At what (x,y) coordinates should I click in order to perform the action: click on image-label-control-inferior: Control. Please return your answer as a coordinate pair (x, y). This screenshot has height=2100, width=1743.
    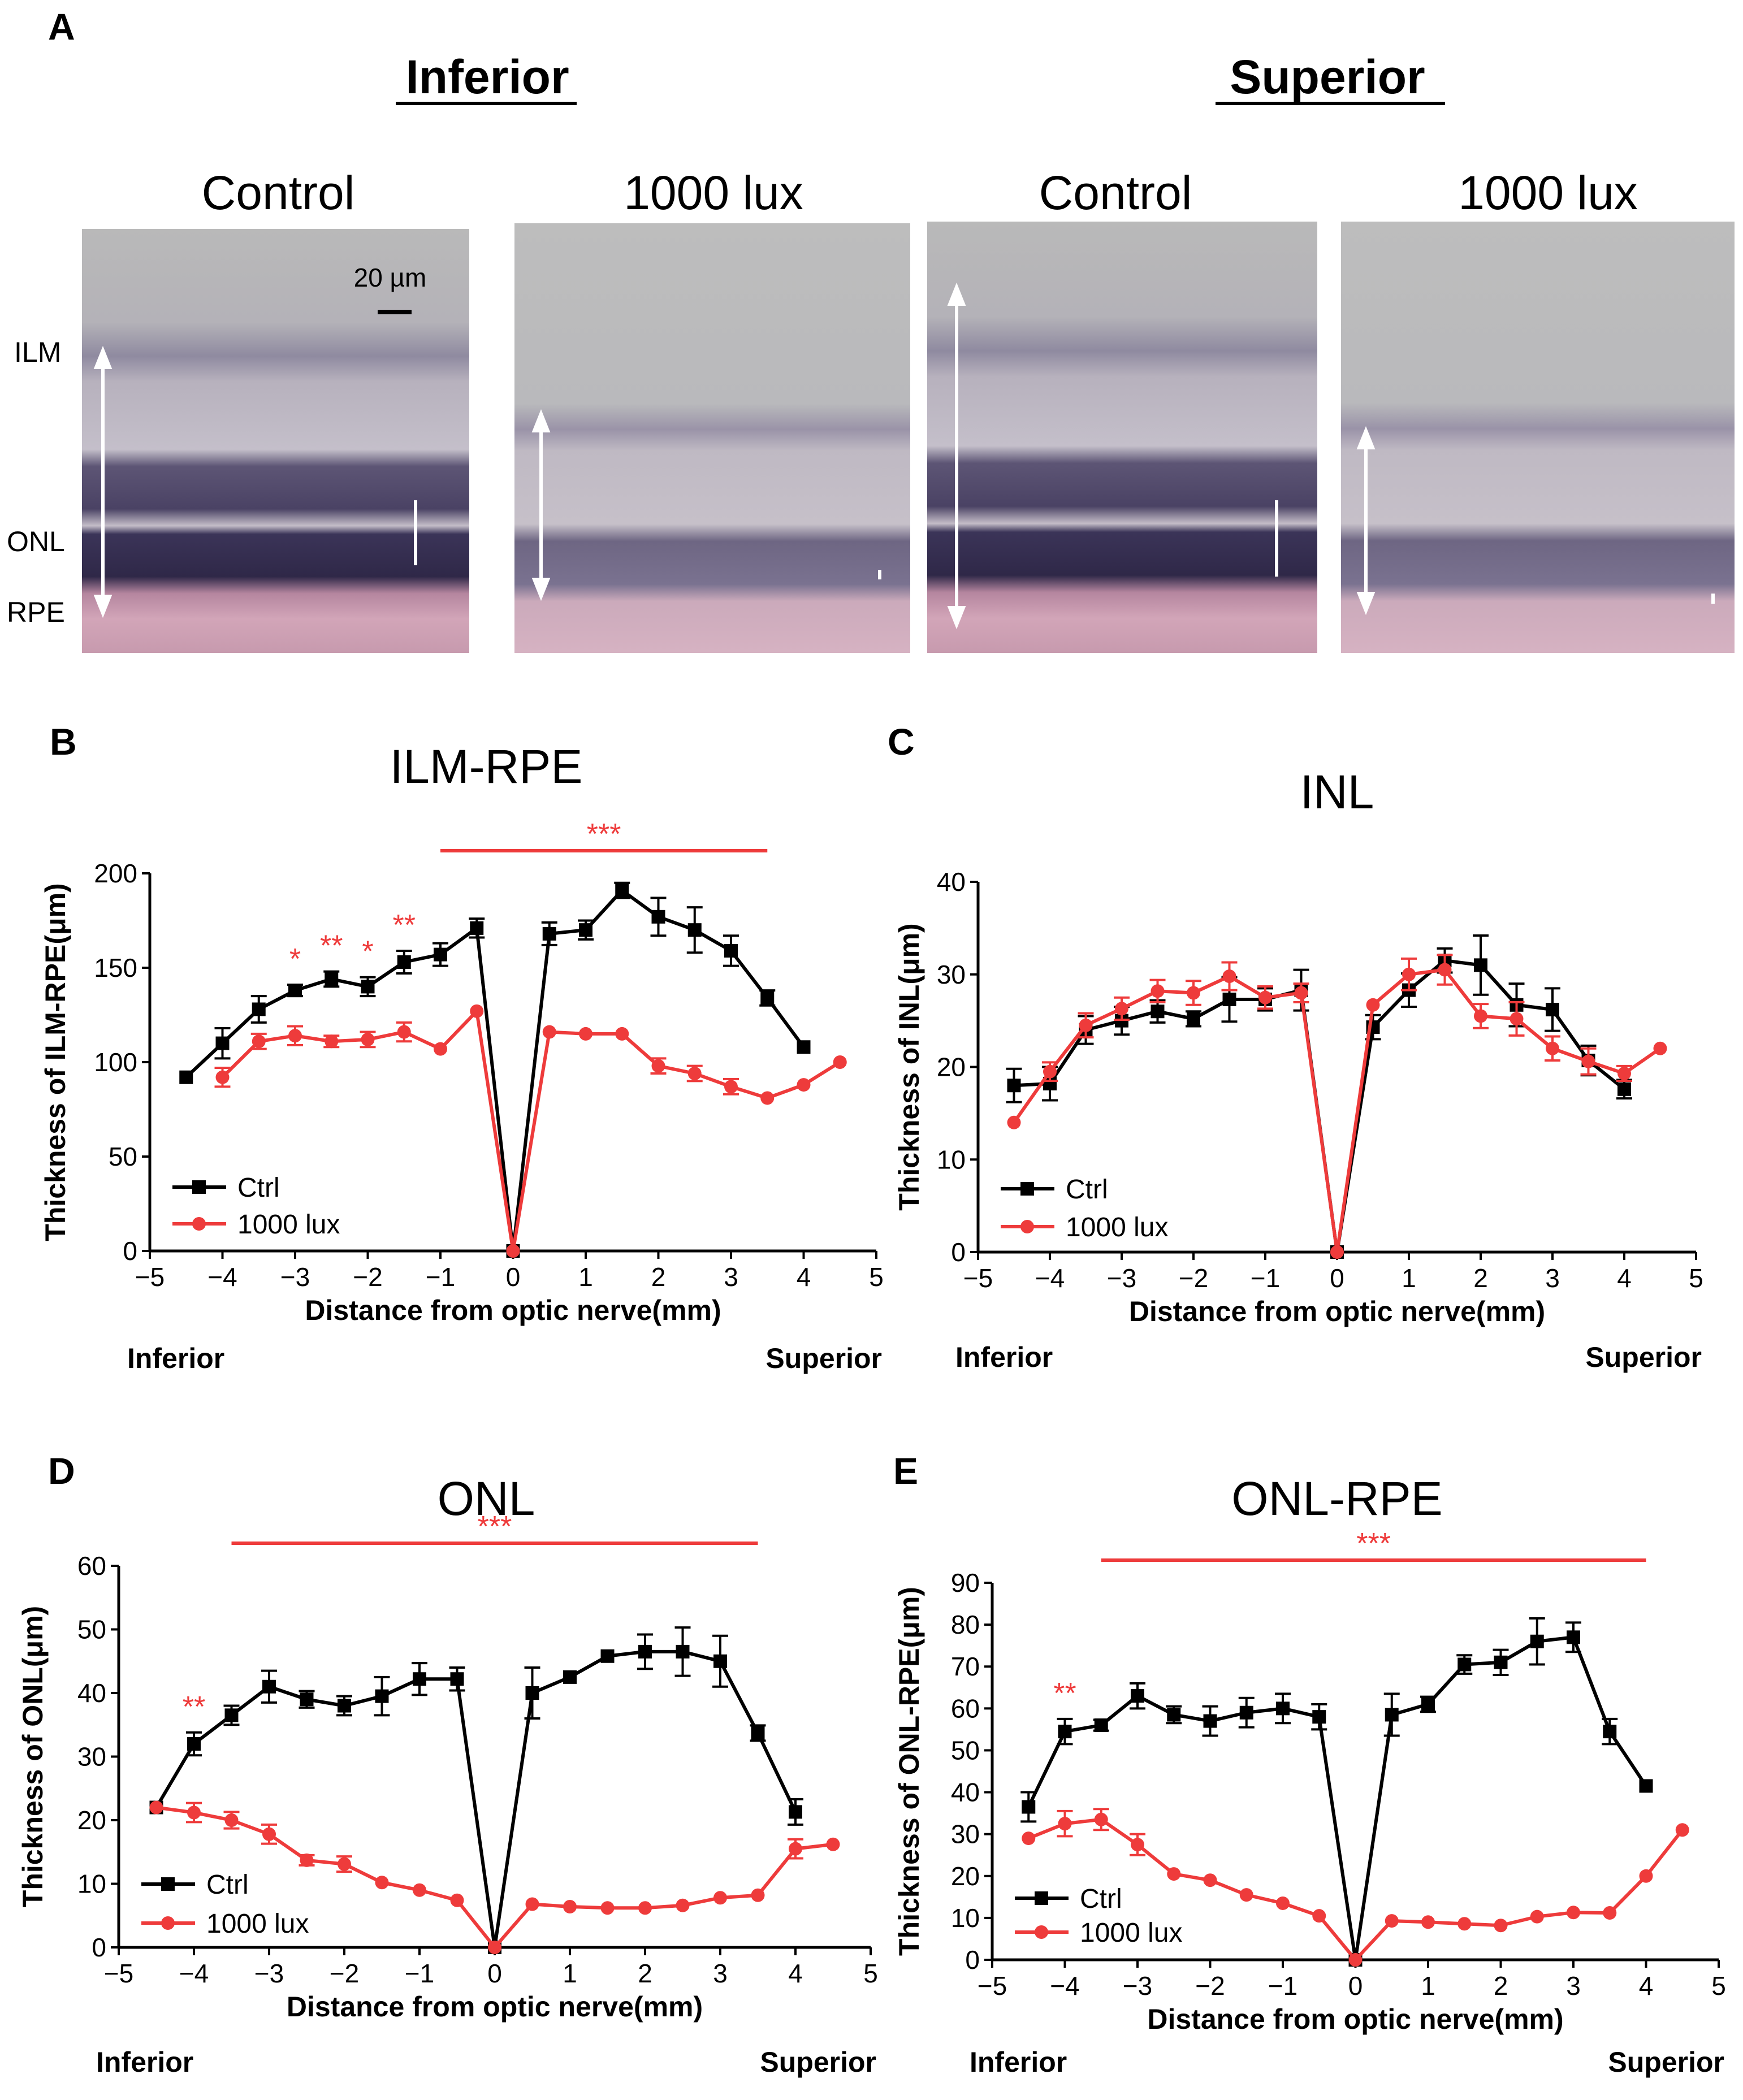
    Looking at the image, I should click on (279, 192).